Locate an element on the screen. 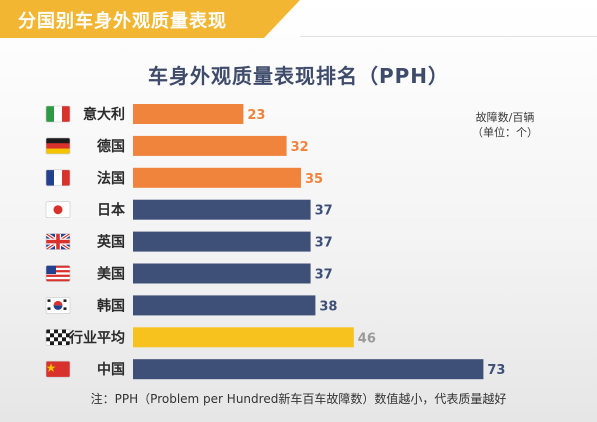 The height and width of the screenshot is (422, 597). germany-flag-icon is located at coordinates (58, 146).